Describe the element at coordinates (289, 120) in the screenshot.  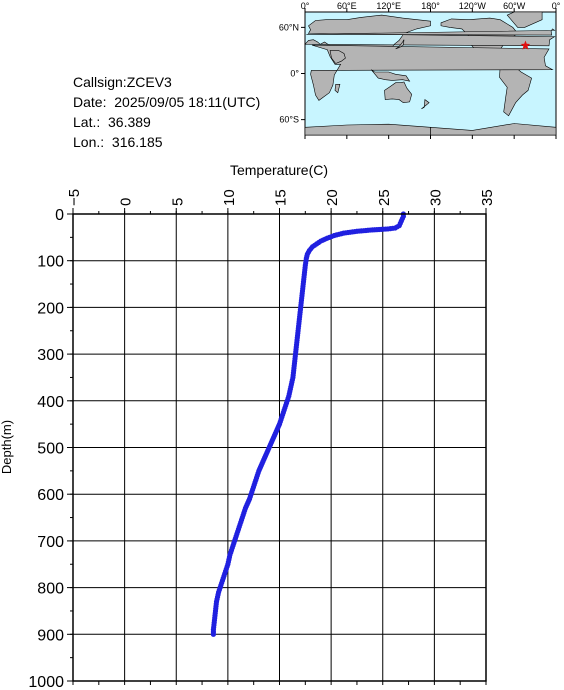
I see `map-lat-label: 60°S` at that location.